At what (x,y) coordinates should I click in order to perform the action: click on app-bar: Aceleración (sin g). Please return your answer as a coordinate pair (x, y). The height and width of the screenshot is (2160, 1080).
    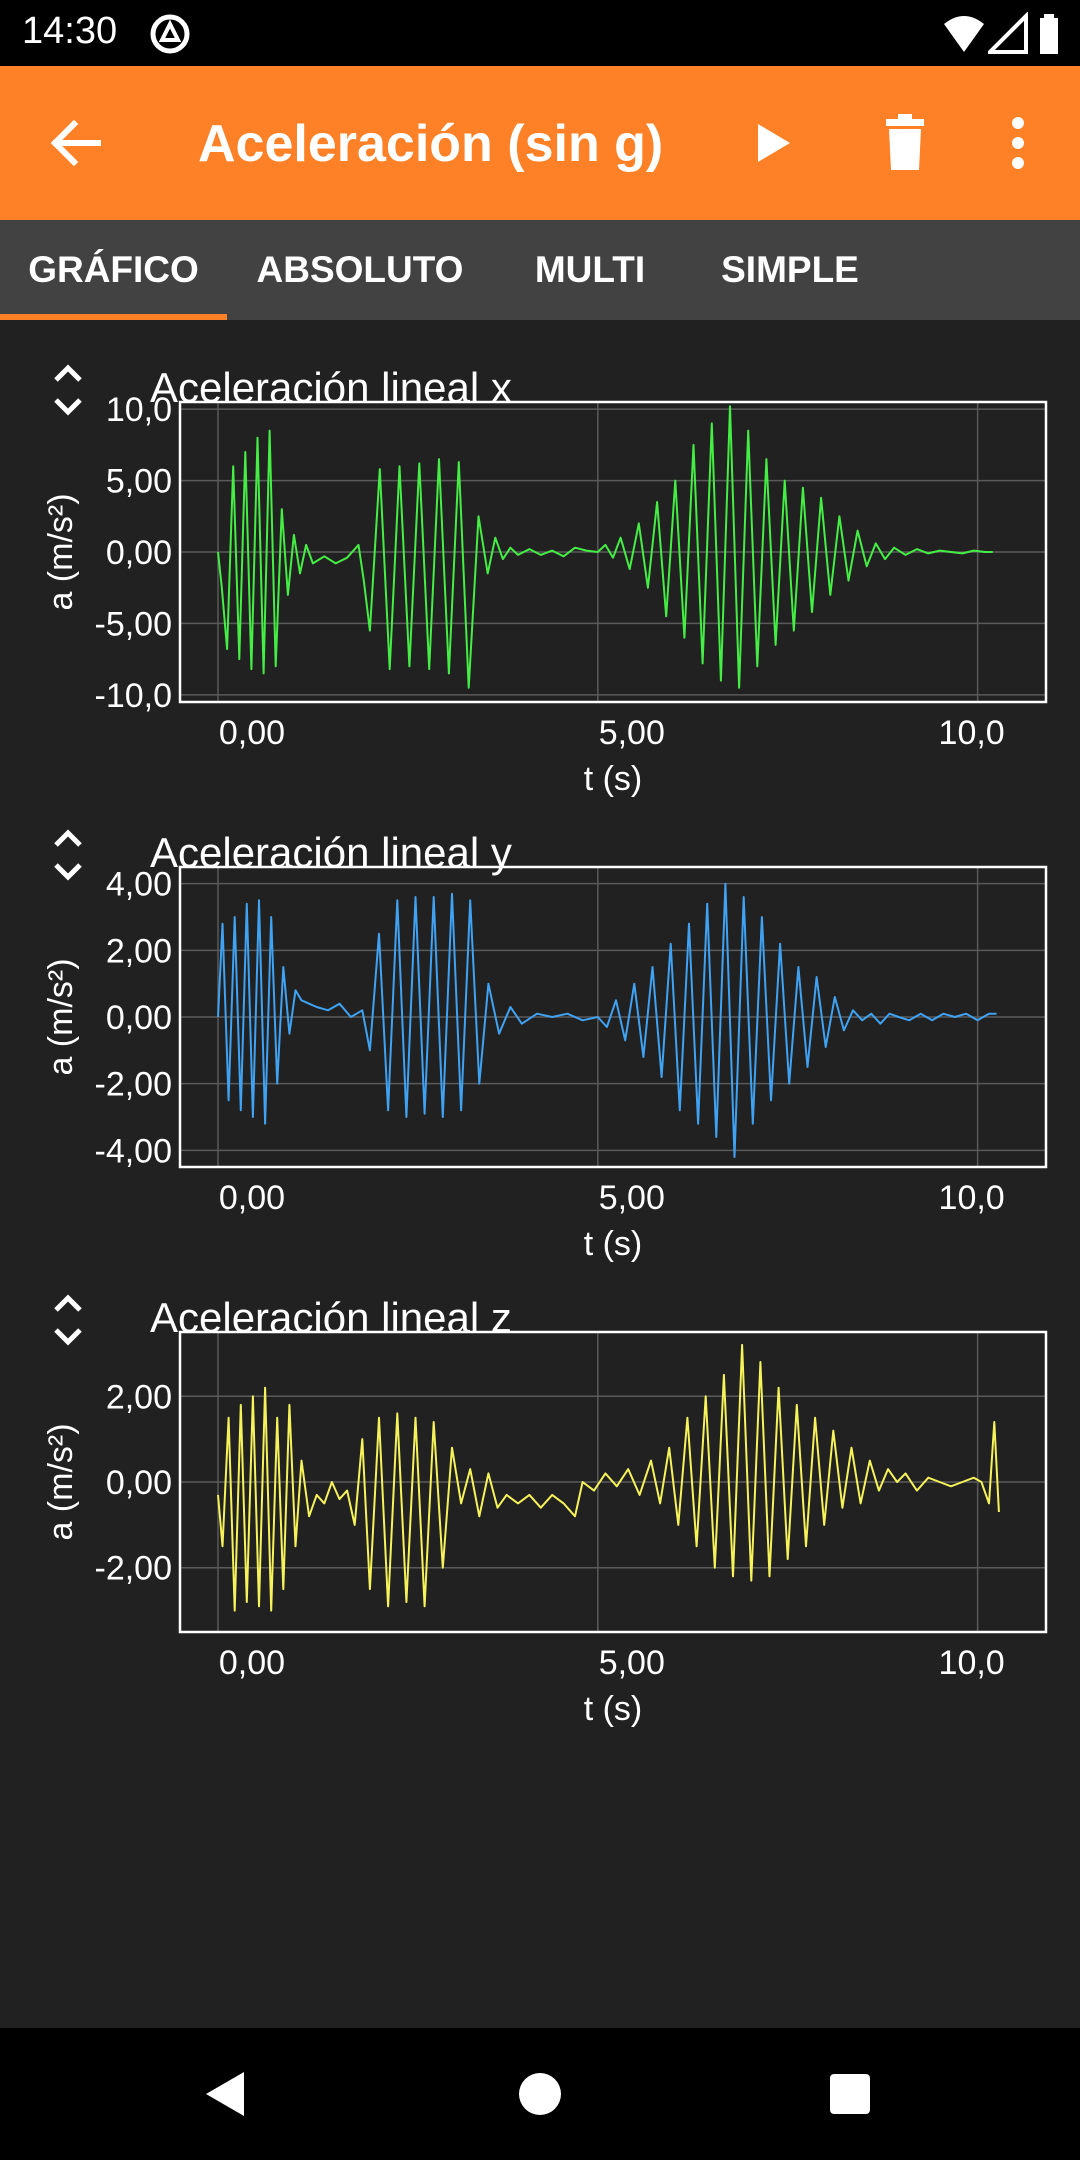
    Looking at the image, I should click on (540, 143).